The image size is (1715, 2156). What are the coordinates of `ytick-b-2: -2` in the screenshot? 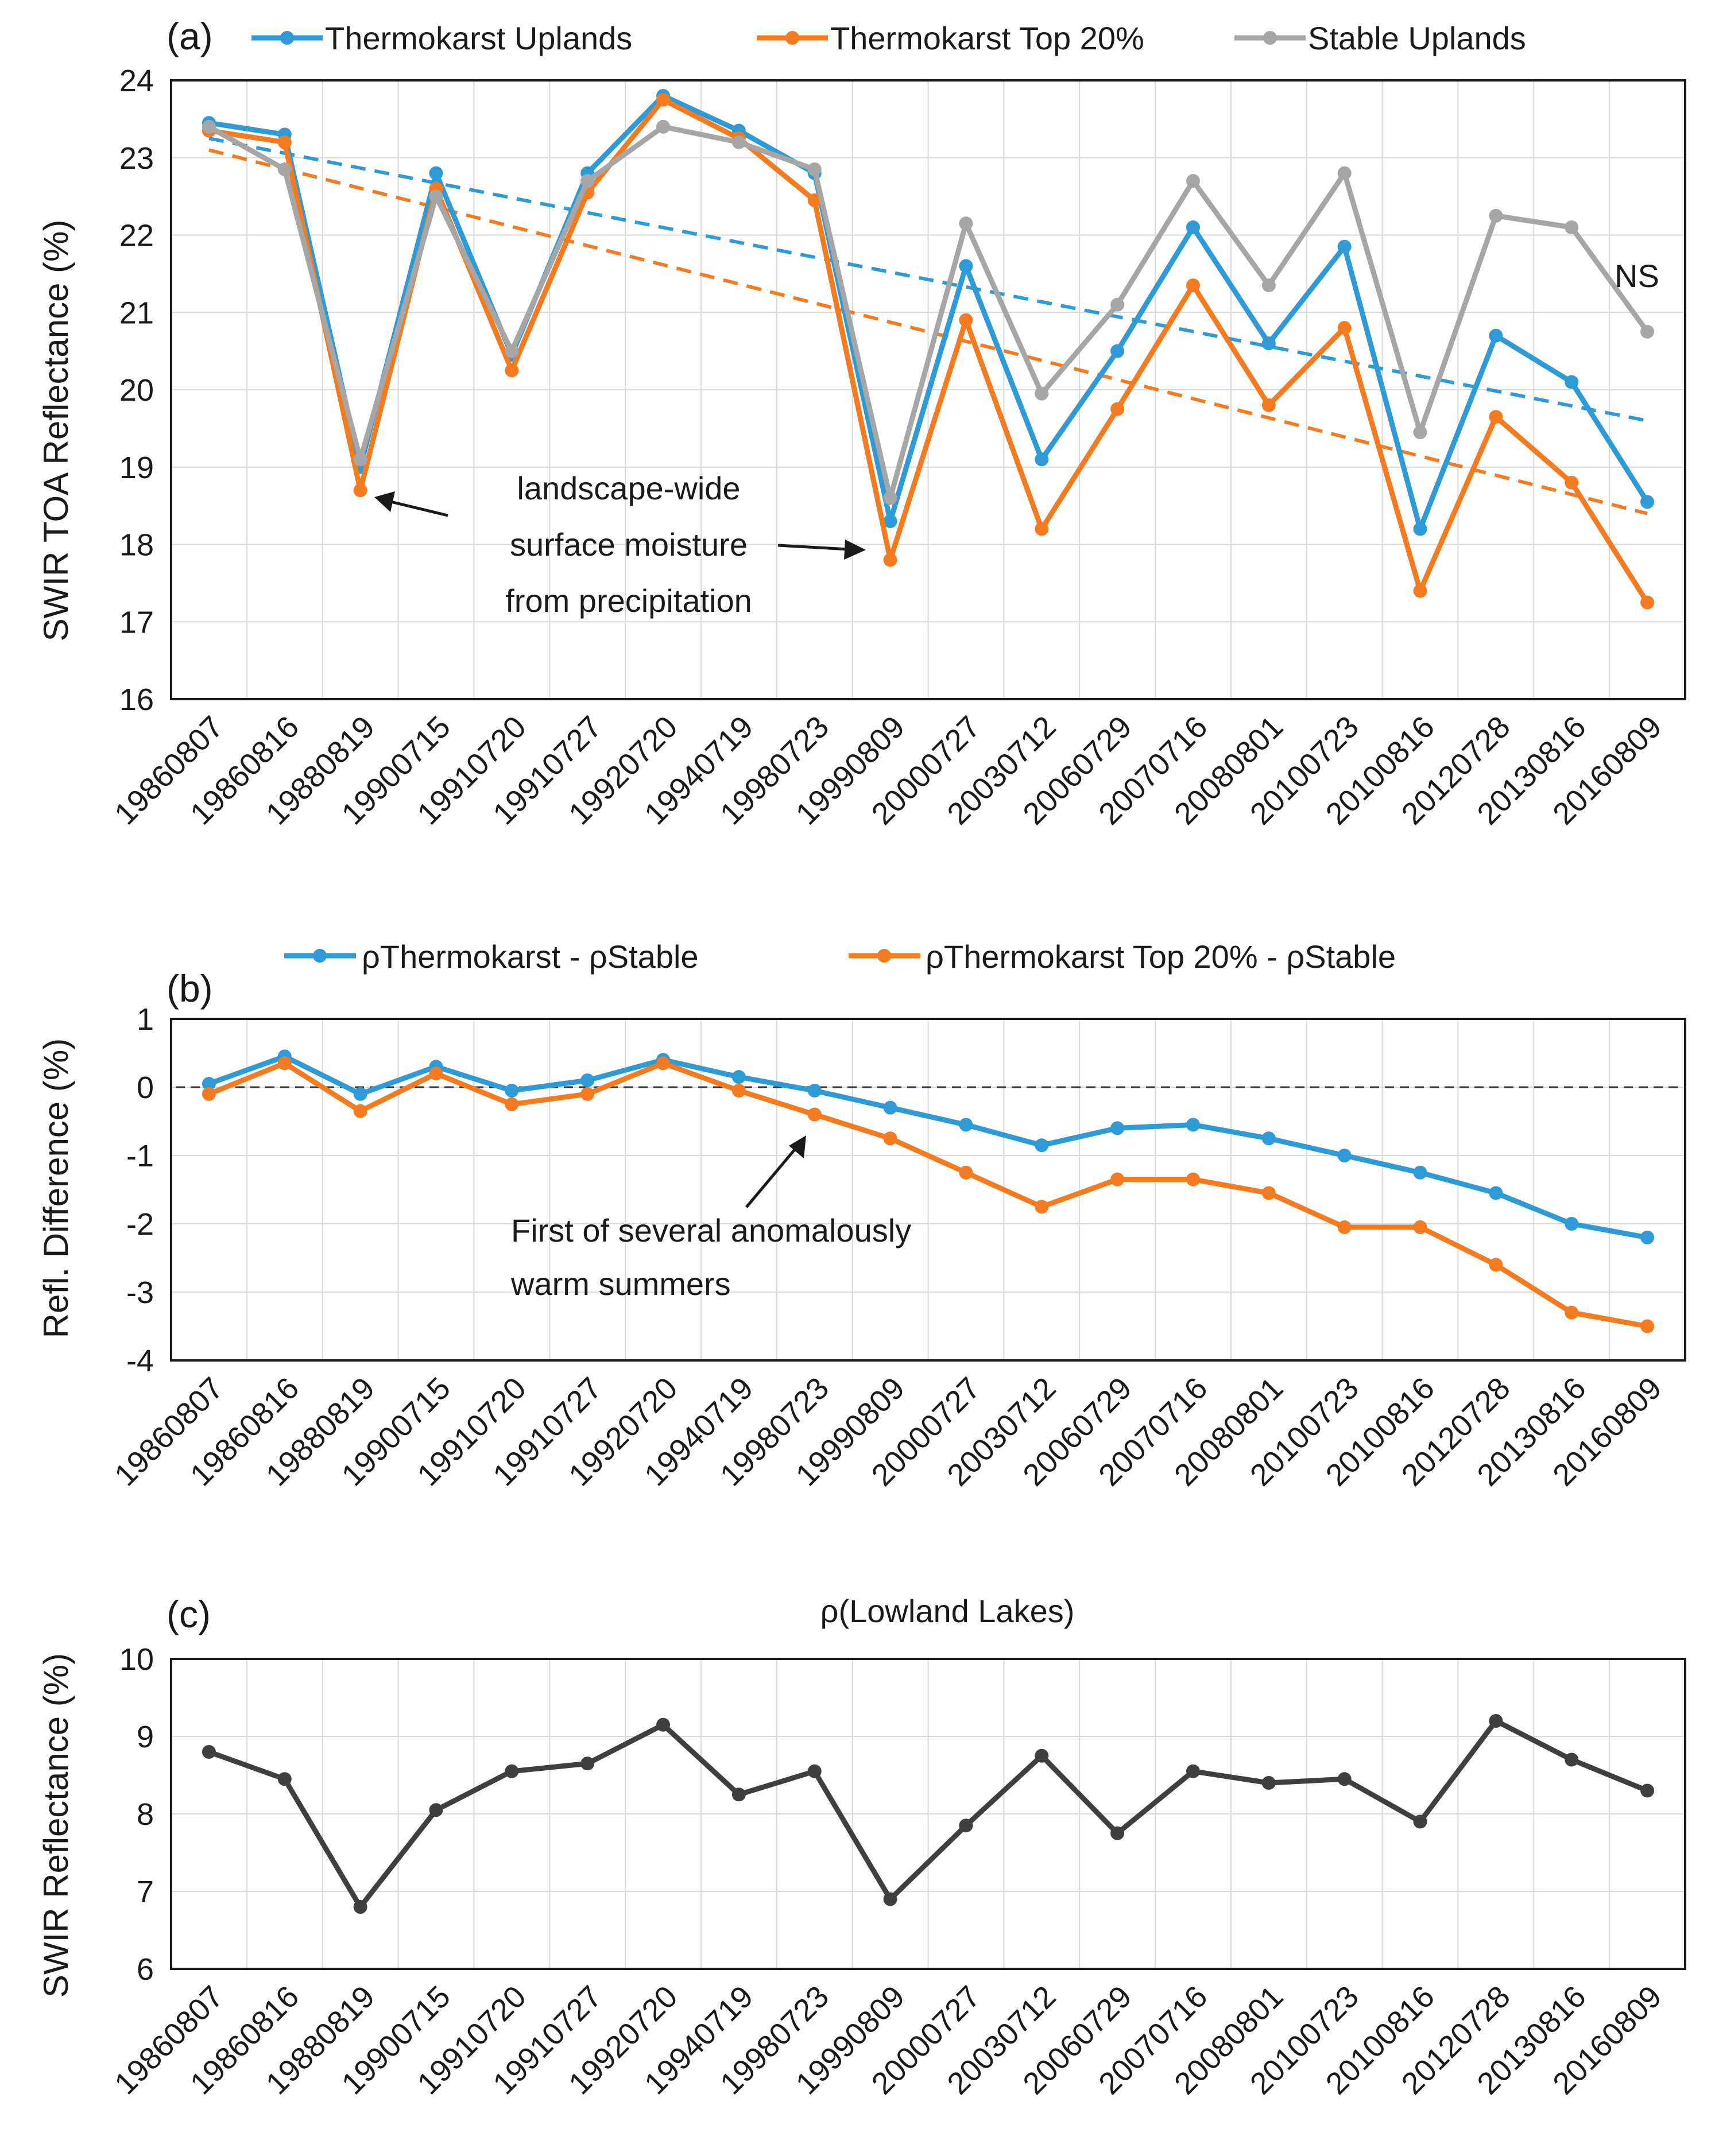 It's located at (140, 1224).